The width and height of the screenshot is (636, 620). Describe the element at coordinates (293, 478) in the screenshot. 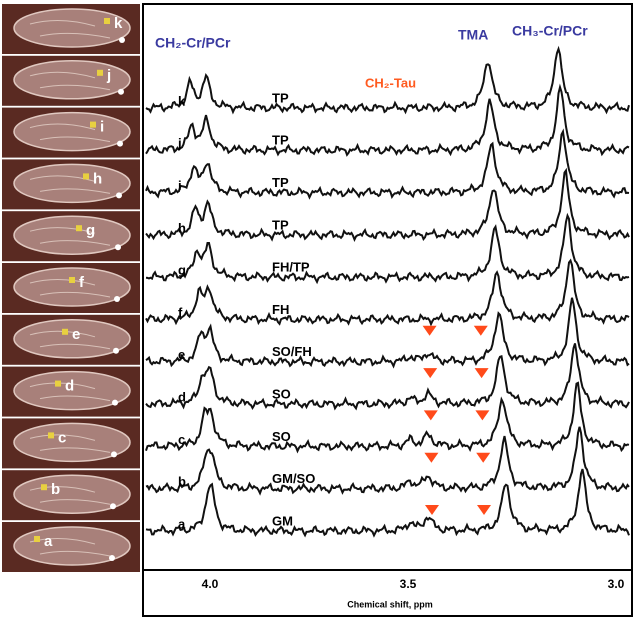

I see `tissue-label: GM/SO` at that location.